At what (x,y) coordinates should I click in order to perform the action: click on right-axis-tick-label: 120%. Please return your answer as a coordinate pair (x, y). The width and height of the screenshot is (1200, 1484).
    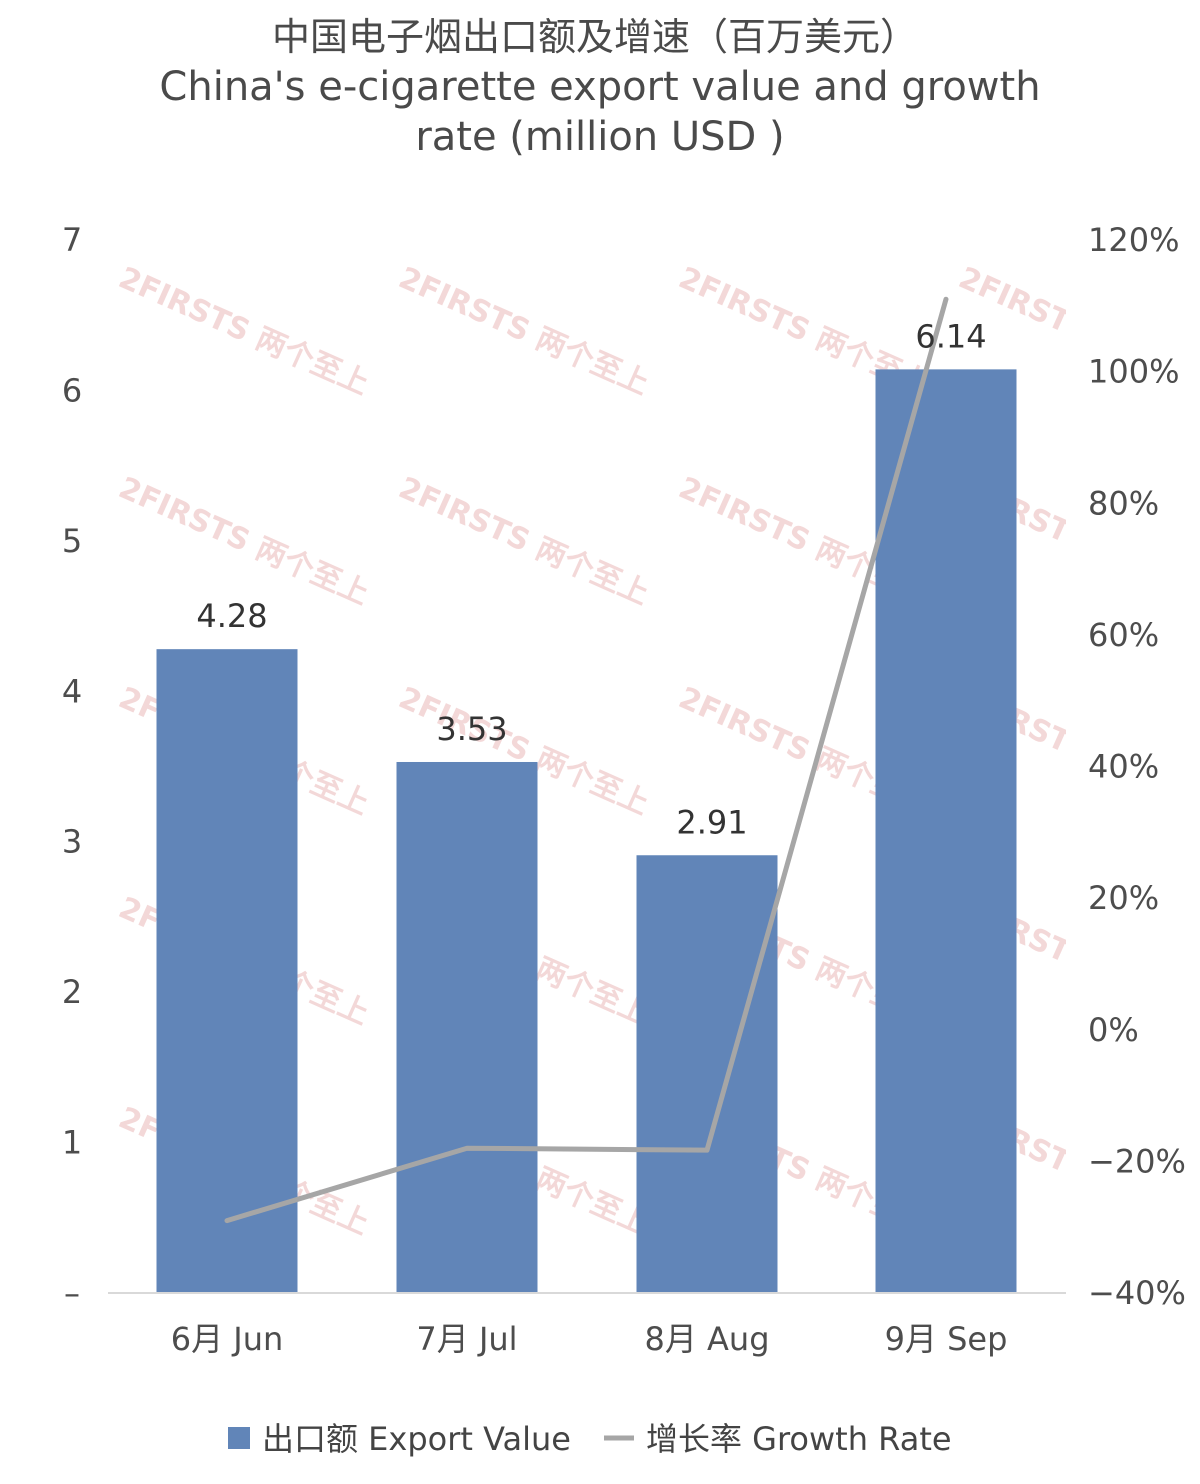
    Looking at the image, I should click on (1133, 240).